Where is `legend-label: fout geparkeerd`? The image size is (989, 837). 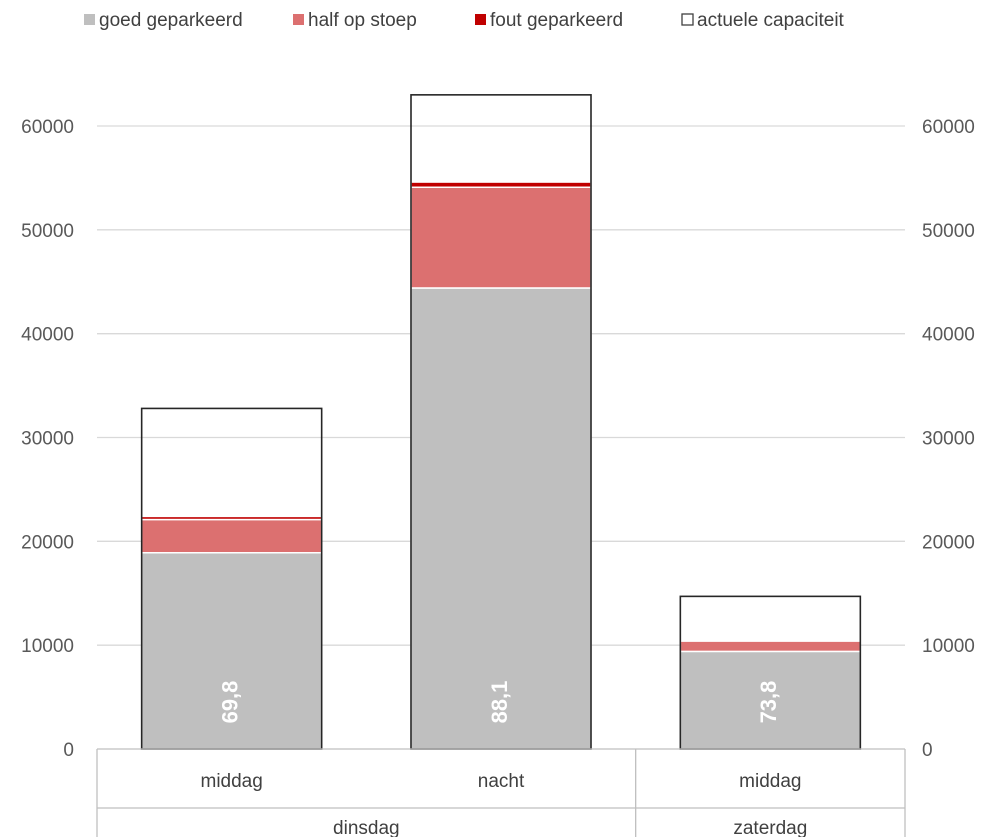
legend-label: fout geparkeerd is located at coordinates (556, 20).